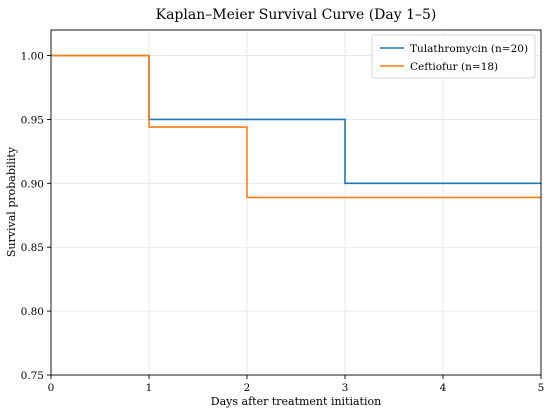 This screenshot has width=550, height=410. What do you see at coordinates (541, 388) in the screenshot?
I see `x-tick-label: 5` at bounding box center [541, 388].